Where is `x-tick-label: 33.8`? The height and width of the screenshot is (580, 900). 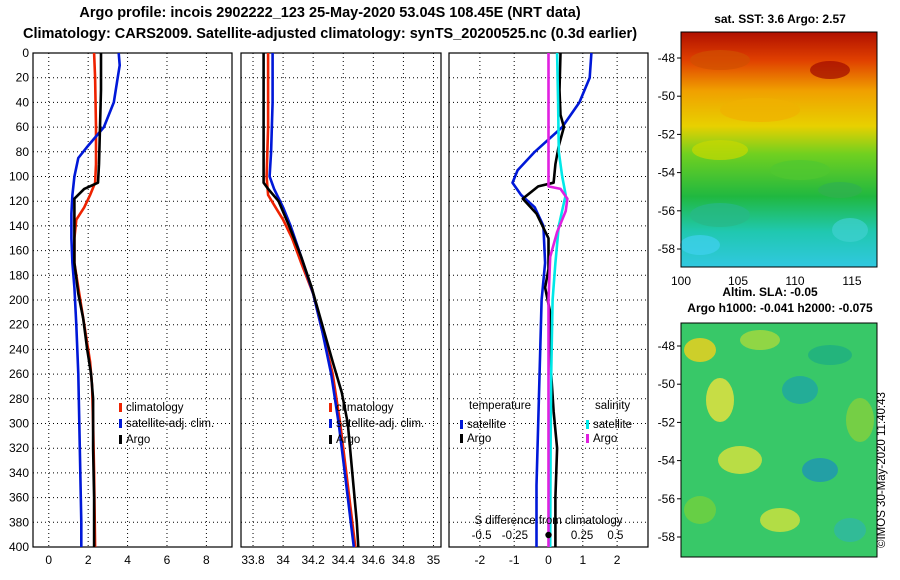 x-tick-label: 33.8 is located at coordinates (253, 560).